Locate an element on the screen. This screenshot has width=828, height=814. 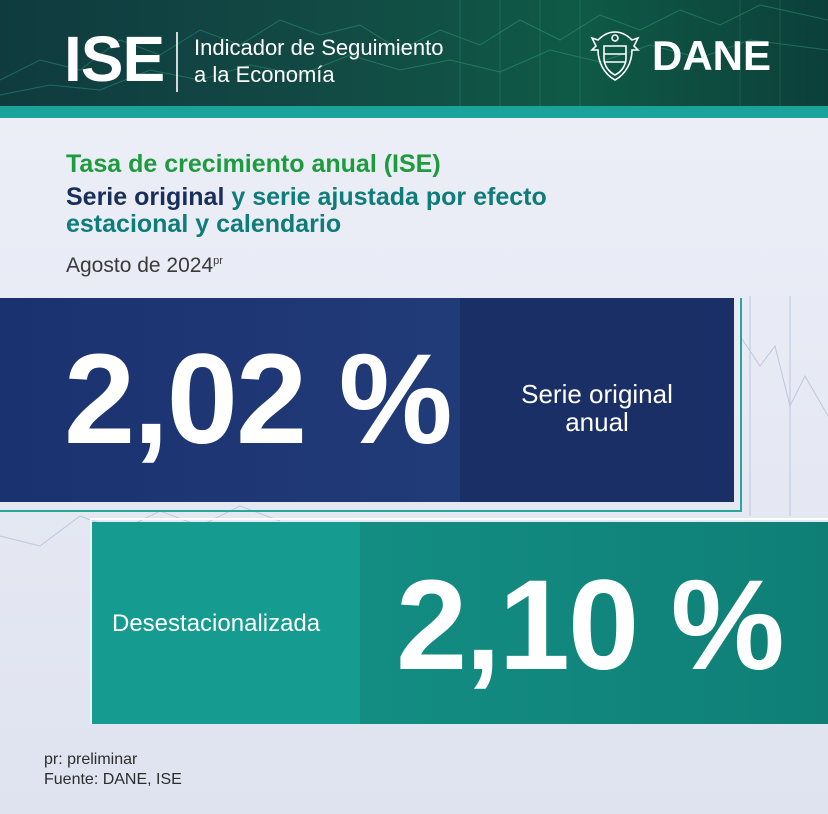
title-line2-connector: y is located at coordinates (238, 197).